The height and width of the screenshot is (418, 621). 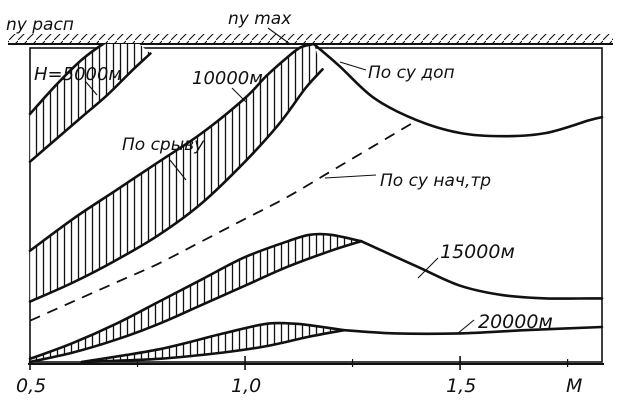 I want to click on boundary-label-po-su-dop: По су доп, so click(x=411, y=73).